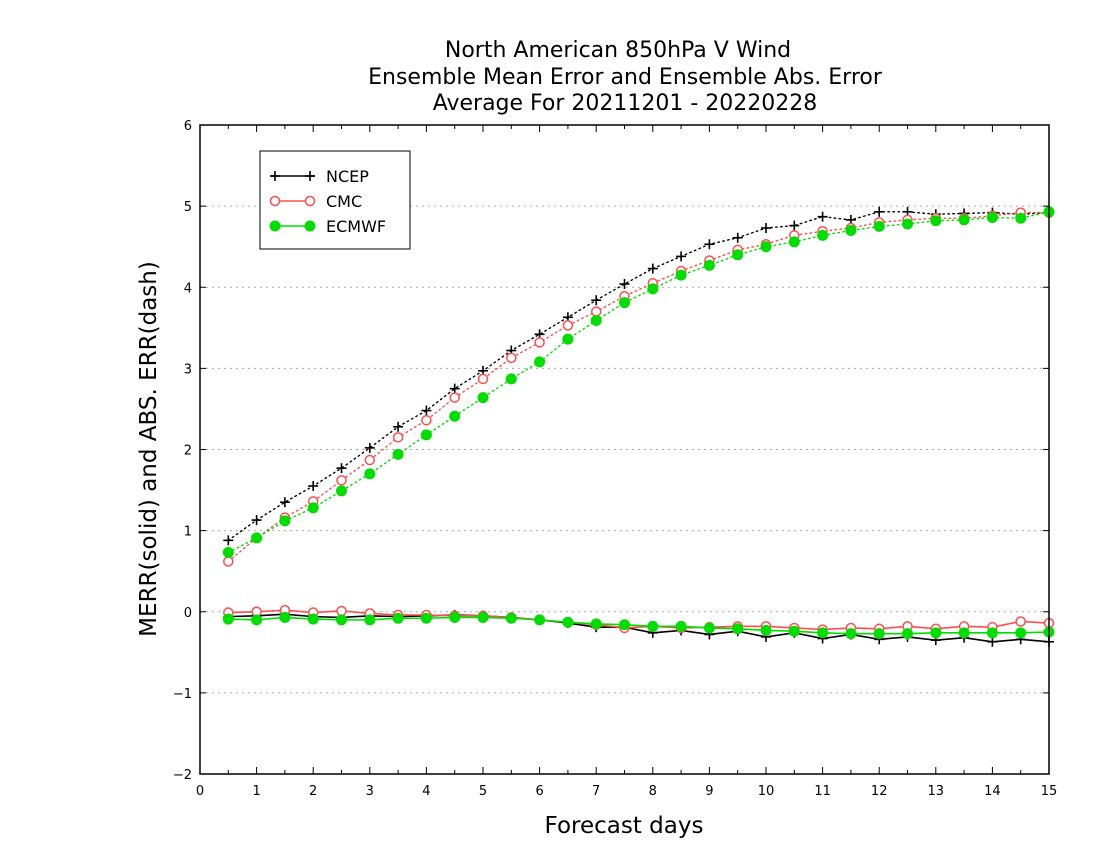  I want to click on legend-item-ecmwf: ECMWF, so click(327, 226).